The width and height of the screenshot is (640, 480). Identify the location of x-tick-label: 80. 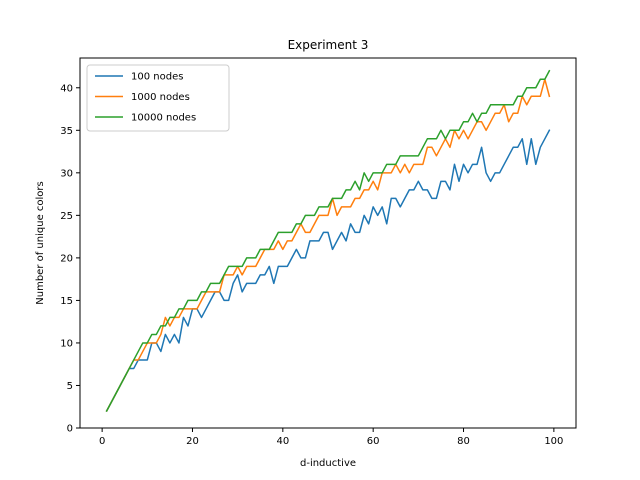
(463, 441).